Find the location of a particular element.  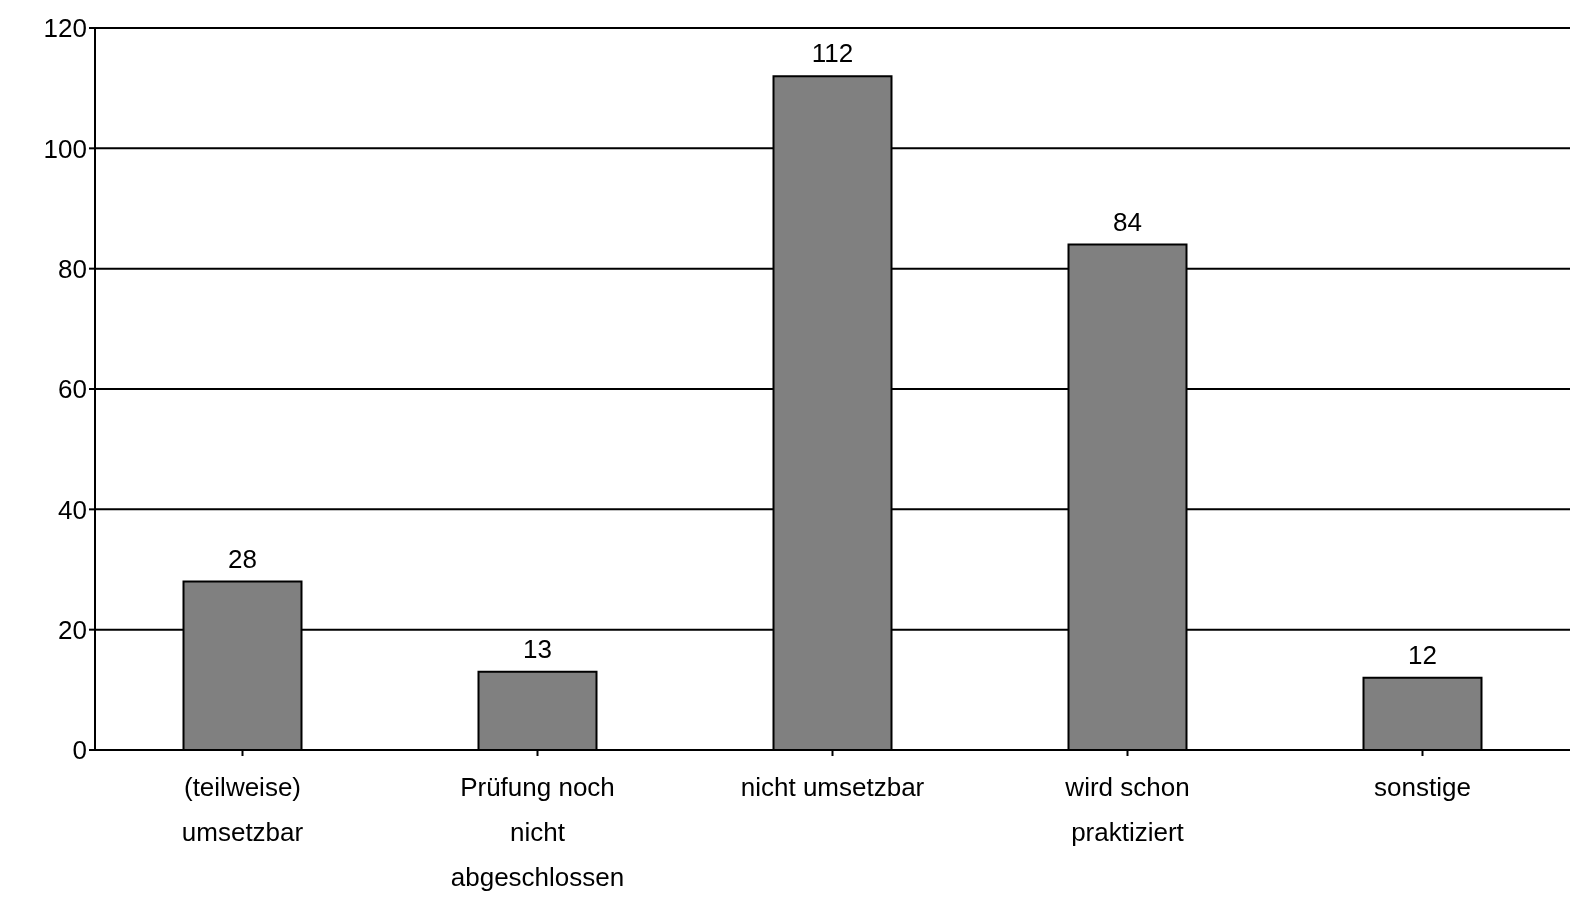

data-label: 13 is located at coordinates (537, 648).